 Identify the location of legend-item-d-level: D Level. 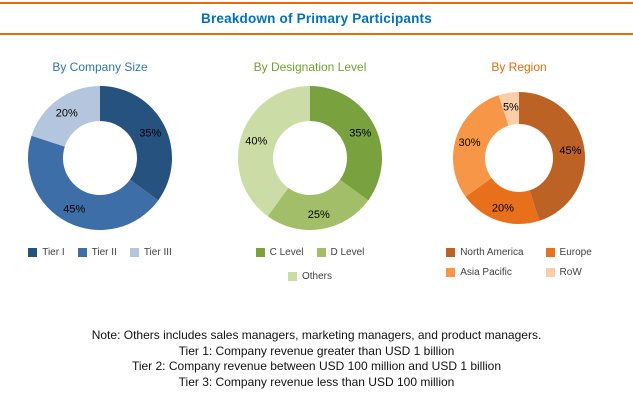
(340, 252).